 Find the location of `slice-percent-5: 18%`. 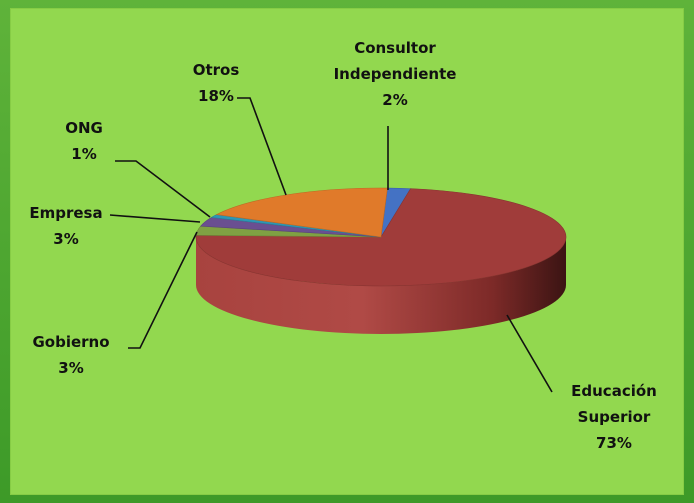

slice-percent-5: 18% is located at coordinates (216, 96).